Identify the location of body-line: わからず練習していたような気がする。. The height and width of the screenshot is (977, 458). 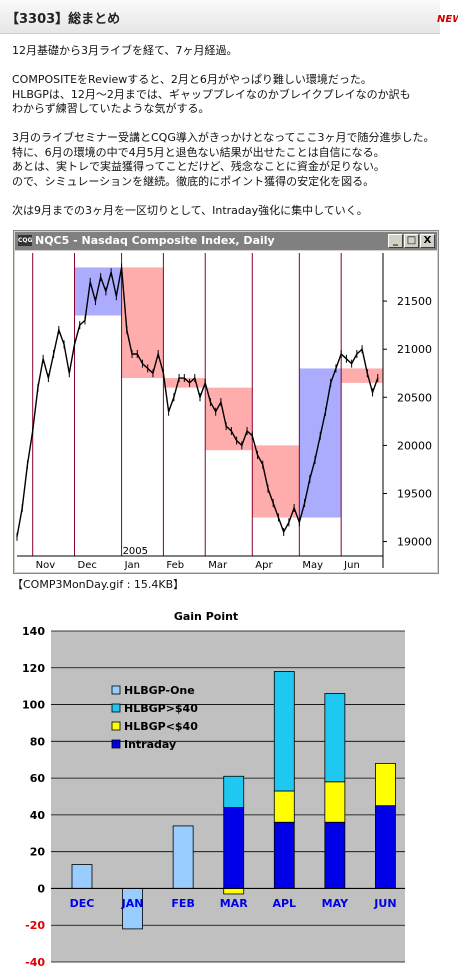
(111, 108).